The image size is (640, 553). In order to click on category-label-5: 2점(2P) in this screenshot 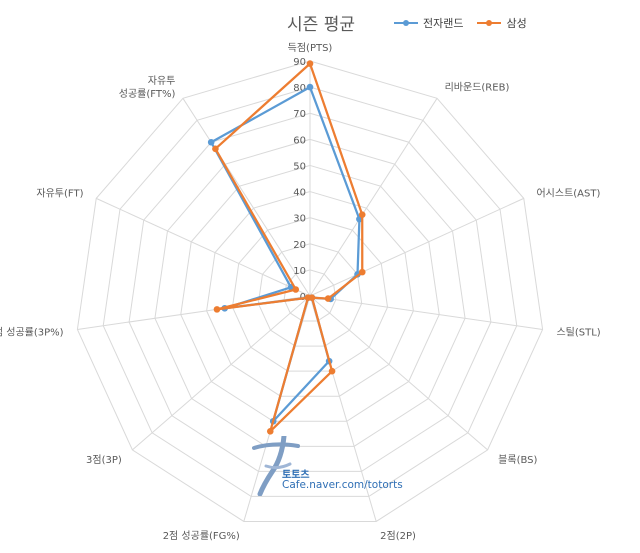, I will do `click(398, 536)`.